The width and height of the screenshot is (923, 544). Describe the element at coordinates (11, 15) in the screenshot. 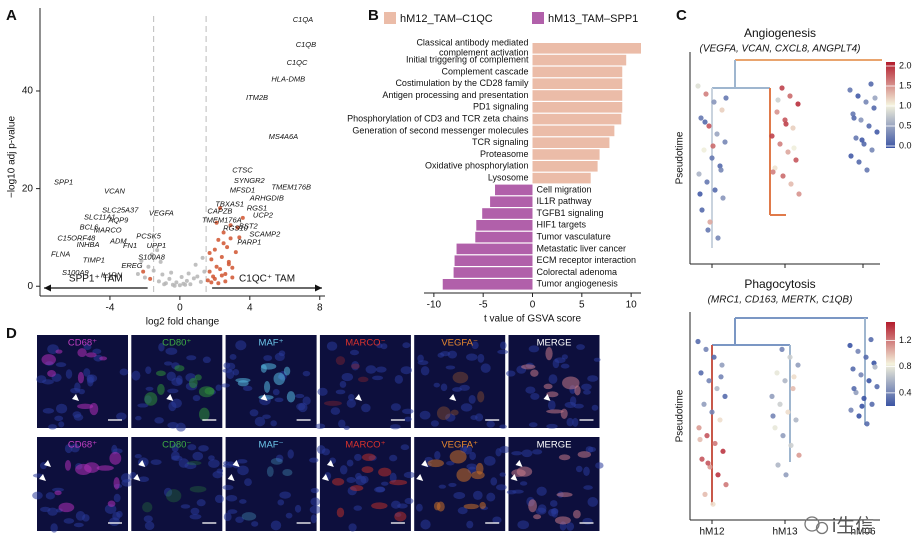

I see `panel-label: A` at that location.